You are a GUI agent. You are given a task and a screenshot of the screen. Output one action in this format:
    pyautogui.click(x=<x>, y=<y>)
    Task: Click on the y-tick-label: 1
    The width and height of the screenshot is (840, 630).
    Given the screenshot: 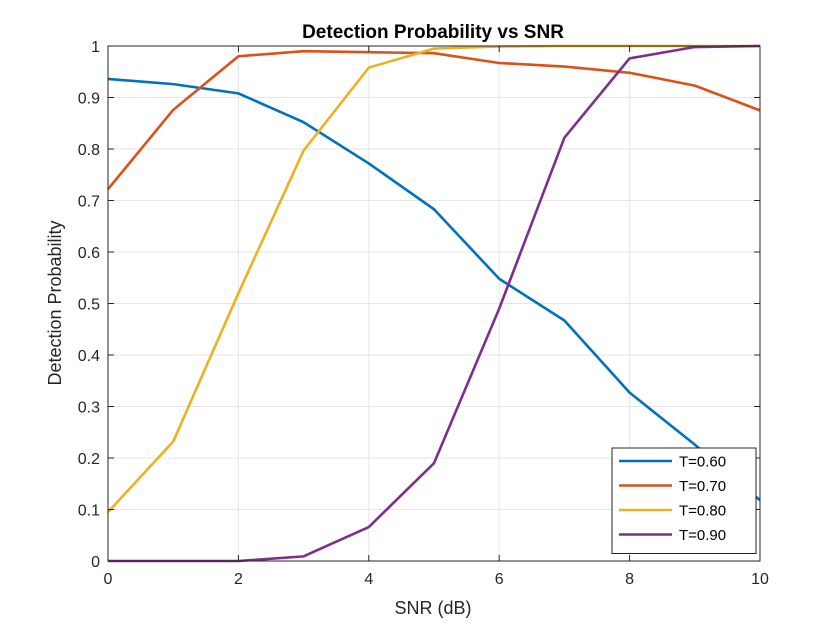 What is the action you would take?
    pyautogui.click(x=95, y=47)
    